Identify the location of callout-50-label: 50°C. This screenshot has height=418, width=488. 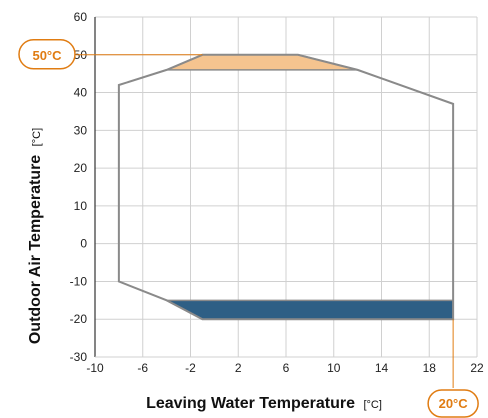
(47, 55).